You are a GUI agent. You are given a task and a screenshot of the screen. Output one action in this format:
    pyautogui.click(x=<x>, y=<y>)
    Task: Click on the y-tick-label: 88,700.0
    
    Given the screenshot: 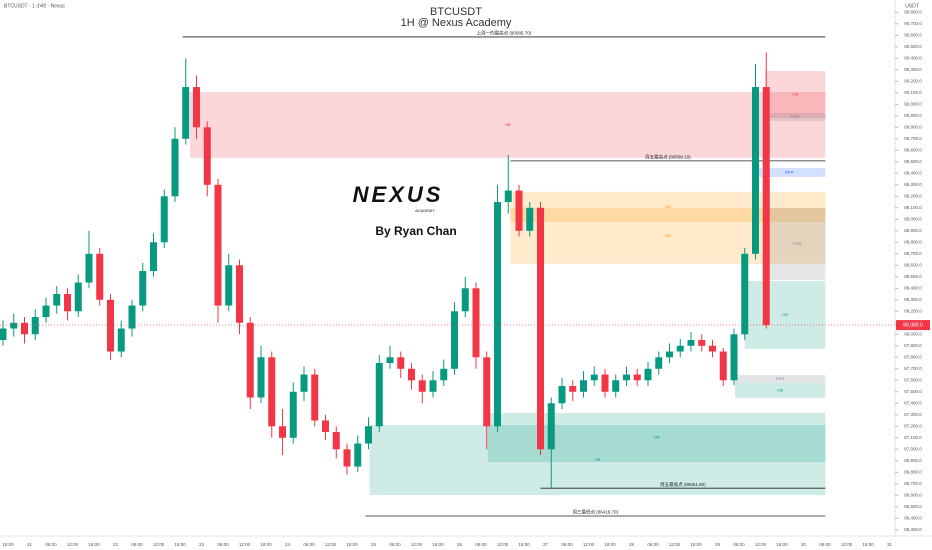 What is the action you would take?
    pyautogui.click(x=913, y=253)
    